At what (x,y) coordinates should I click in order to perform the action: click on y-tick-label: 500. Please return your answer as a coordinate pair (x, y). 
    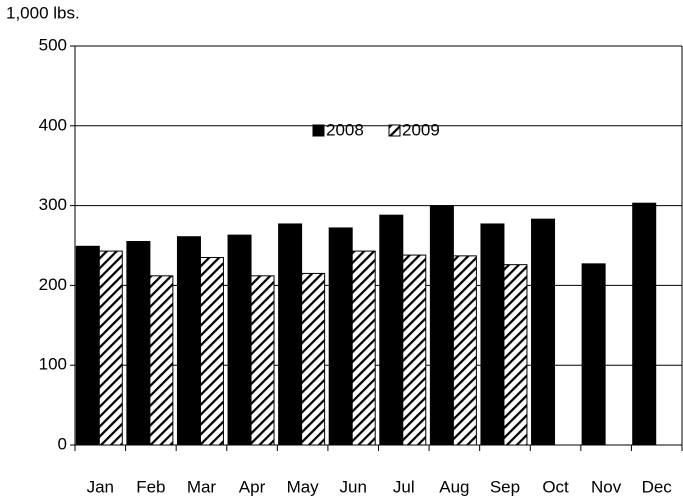
    Looking at the image, I should click on (53, 44).